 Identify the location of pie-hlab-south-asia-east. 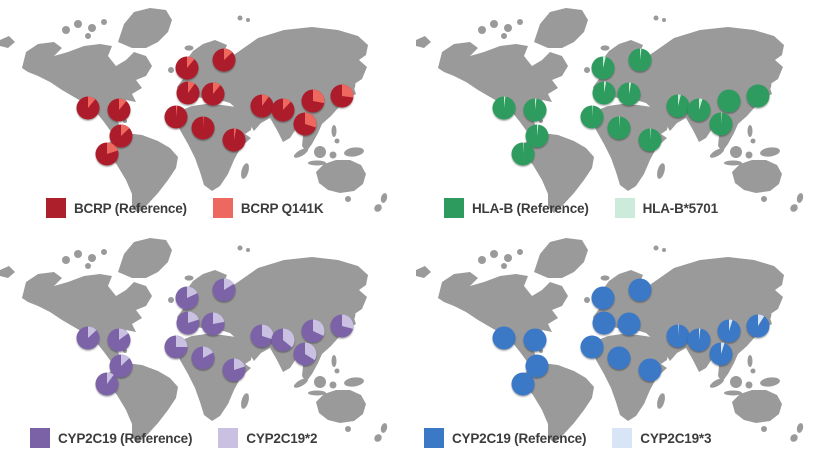
(699, 110).